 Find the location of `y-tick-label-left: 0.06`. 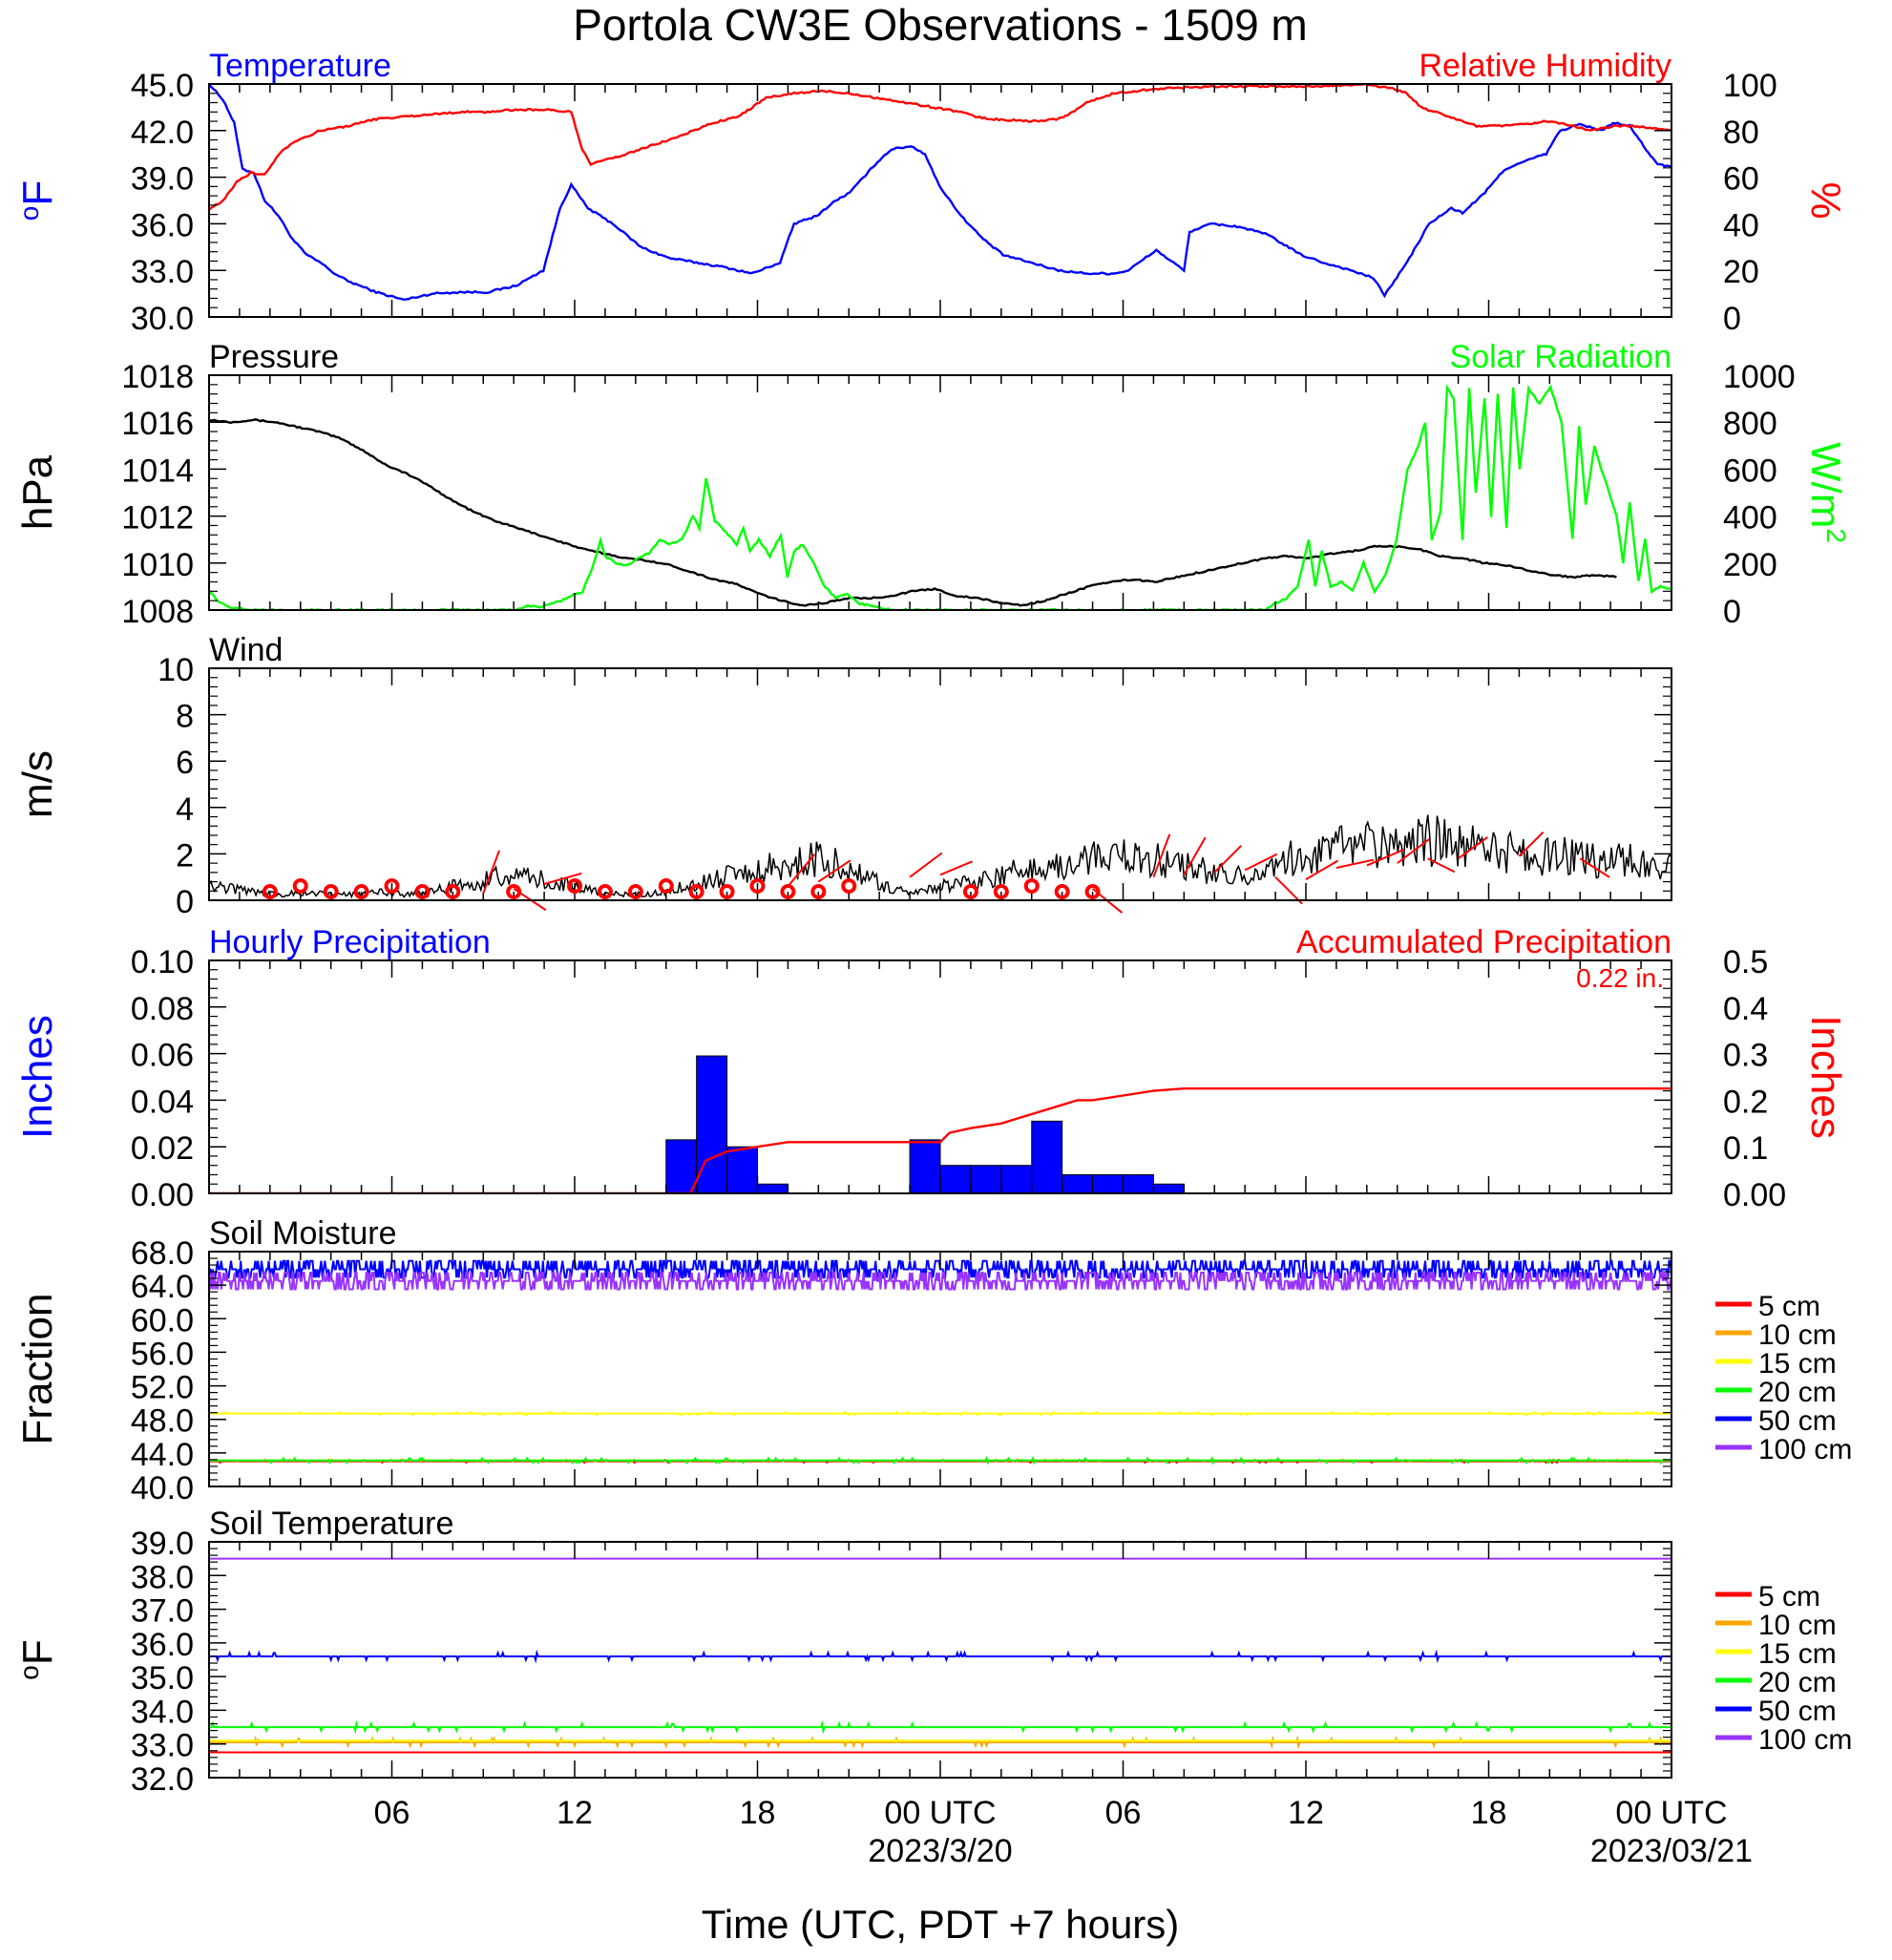

y-tick-label-left: 0.06 is located at coordinates (162, 1056).